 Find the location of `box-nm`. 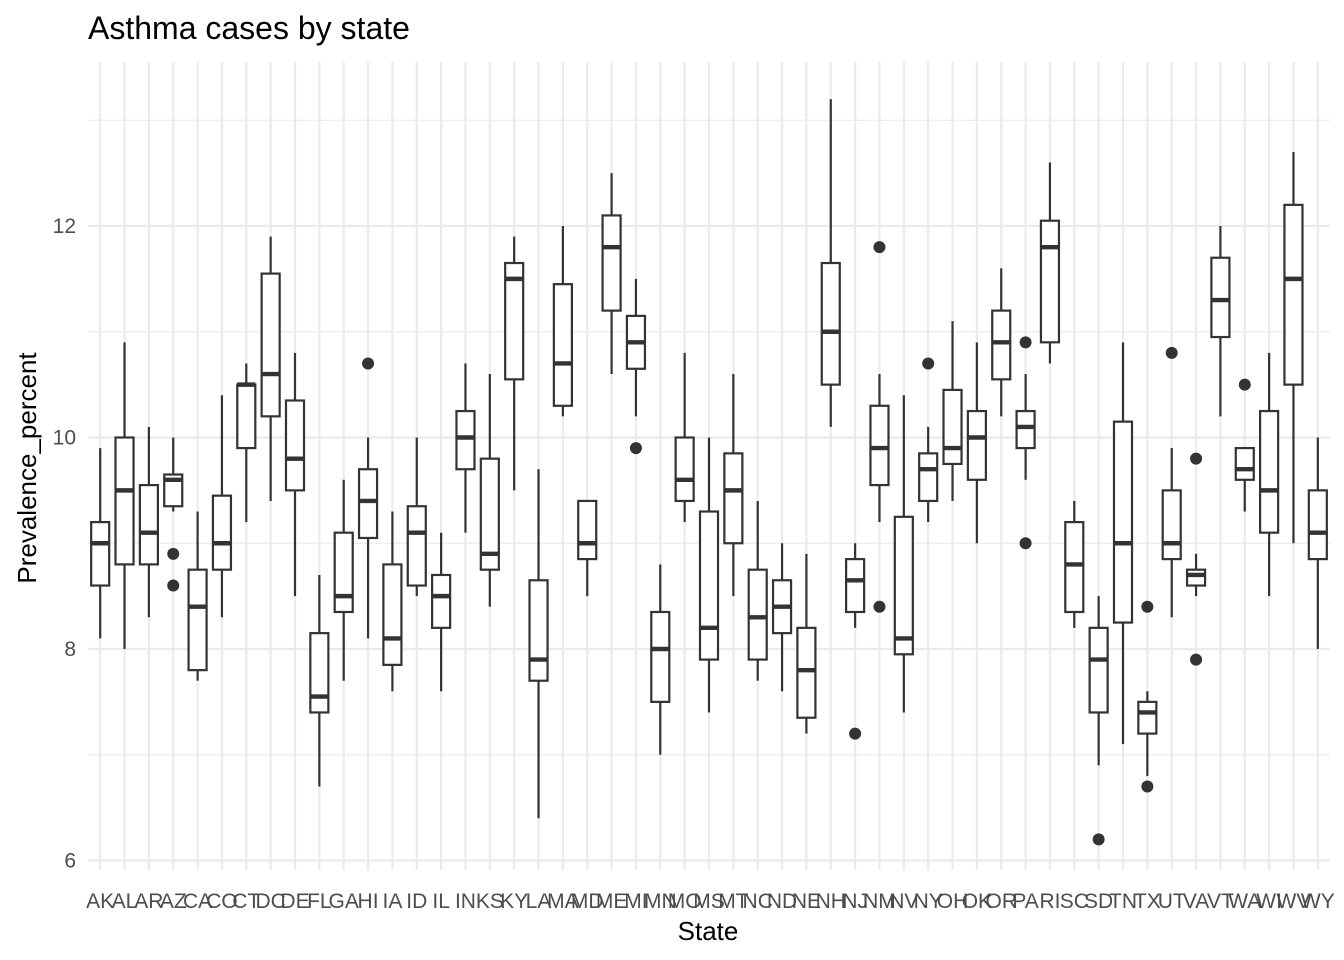

box-nm is located at coordinates (879, 427).